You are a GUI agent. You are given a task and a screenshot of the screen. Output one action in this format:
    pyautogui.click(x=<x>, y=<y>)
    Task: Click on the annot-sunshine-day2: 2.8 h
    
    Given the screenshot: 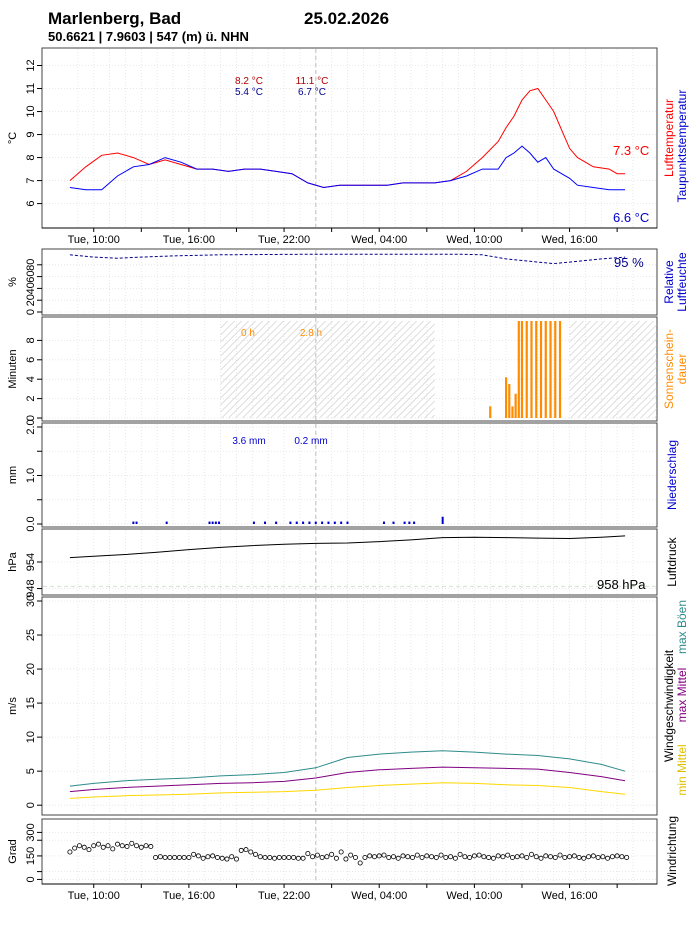 What is the action you would take?
    pyautogui.click(x=311, y=333)
    